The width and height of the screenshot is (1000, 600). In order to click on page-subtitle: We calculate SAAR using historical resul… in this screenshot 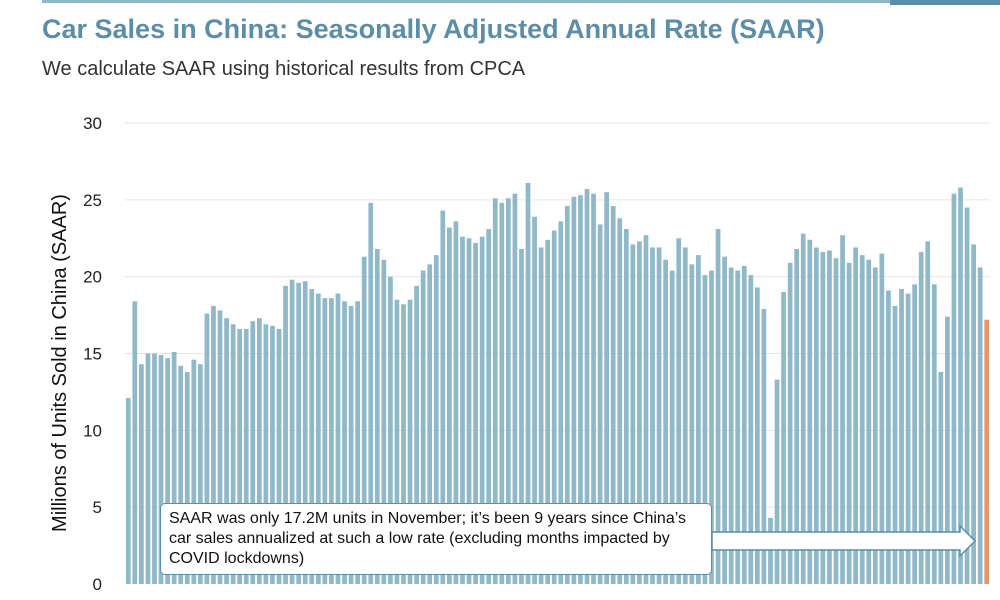, I will do `click(284, 69)`.